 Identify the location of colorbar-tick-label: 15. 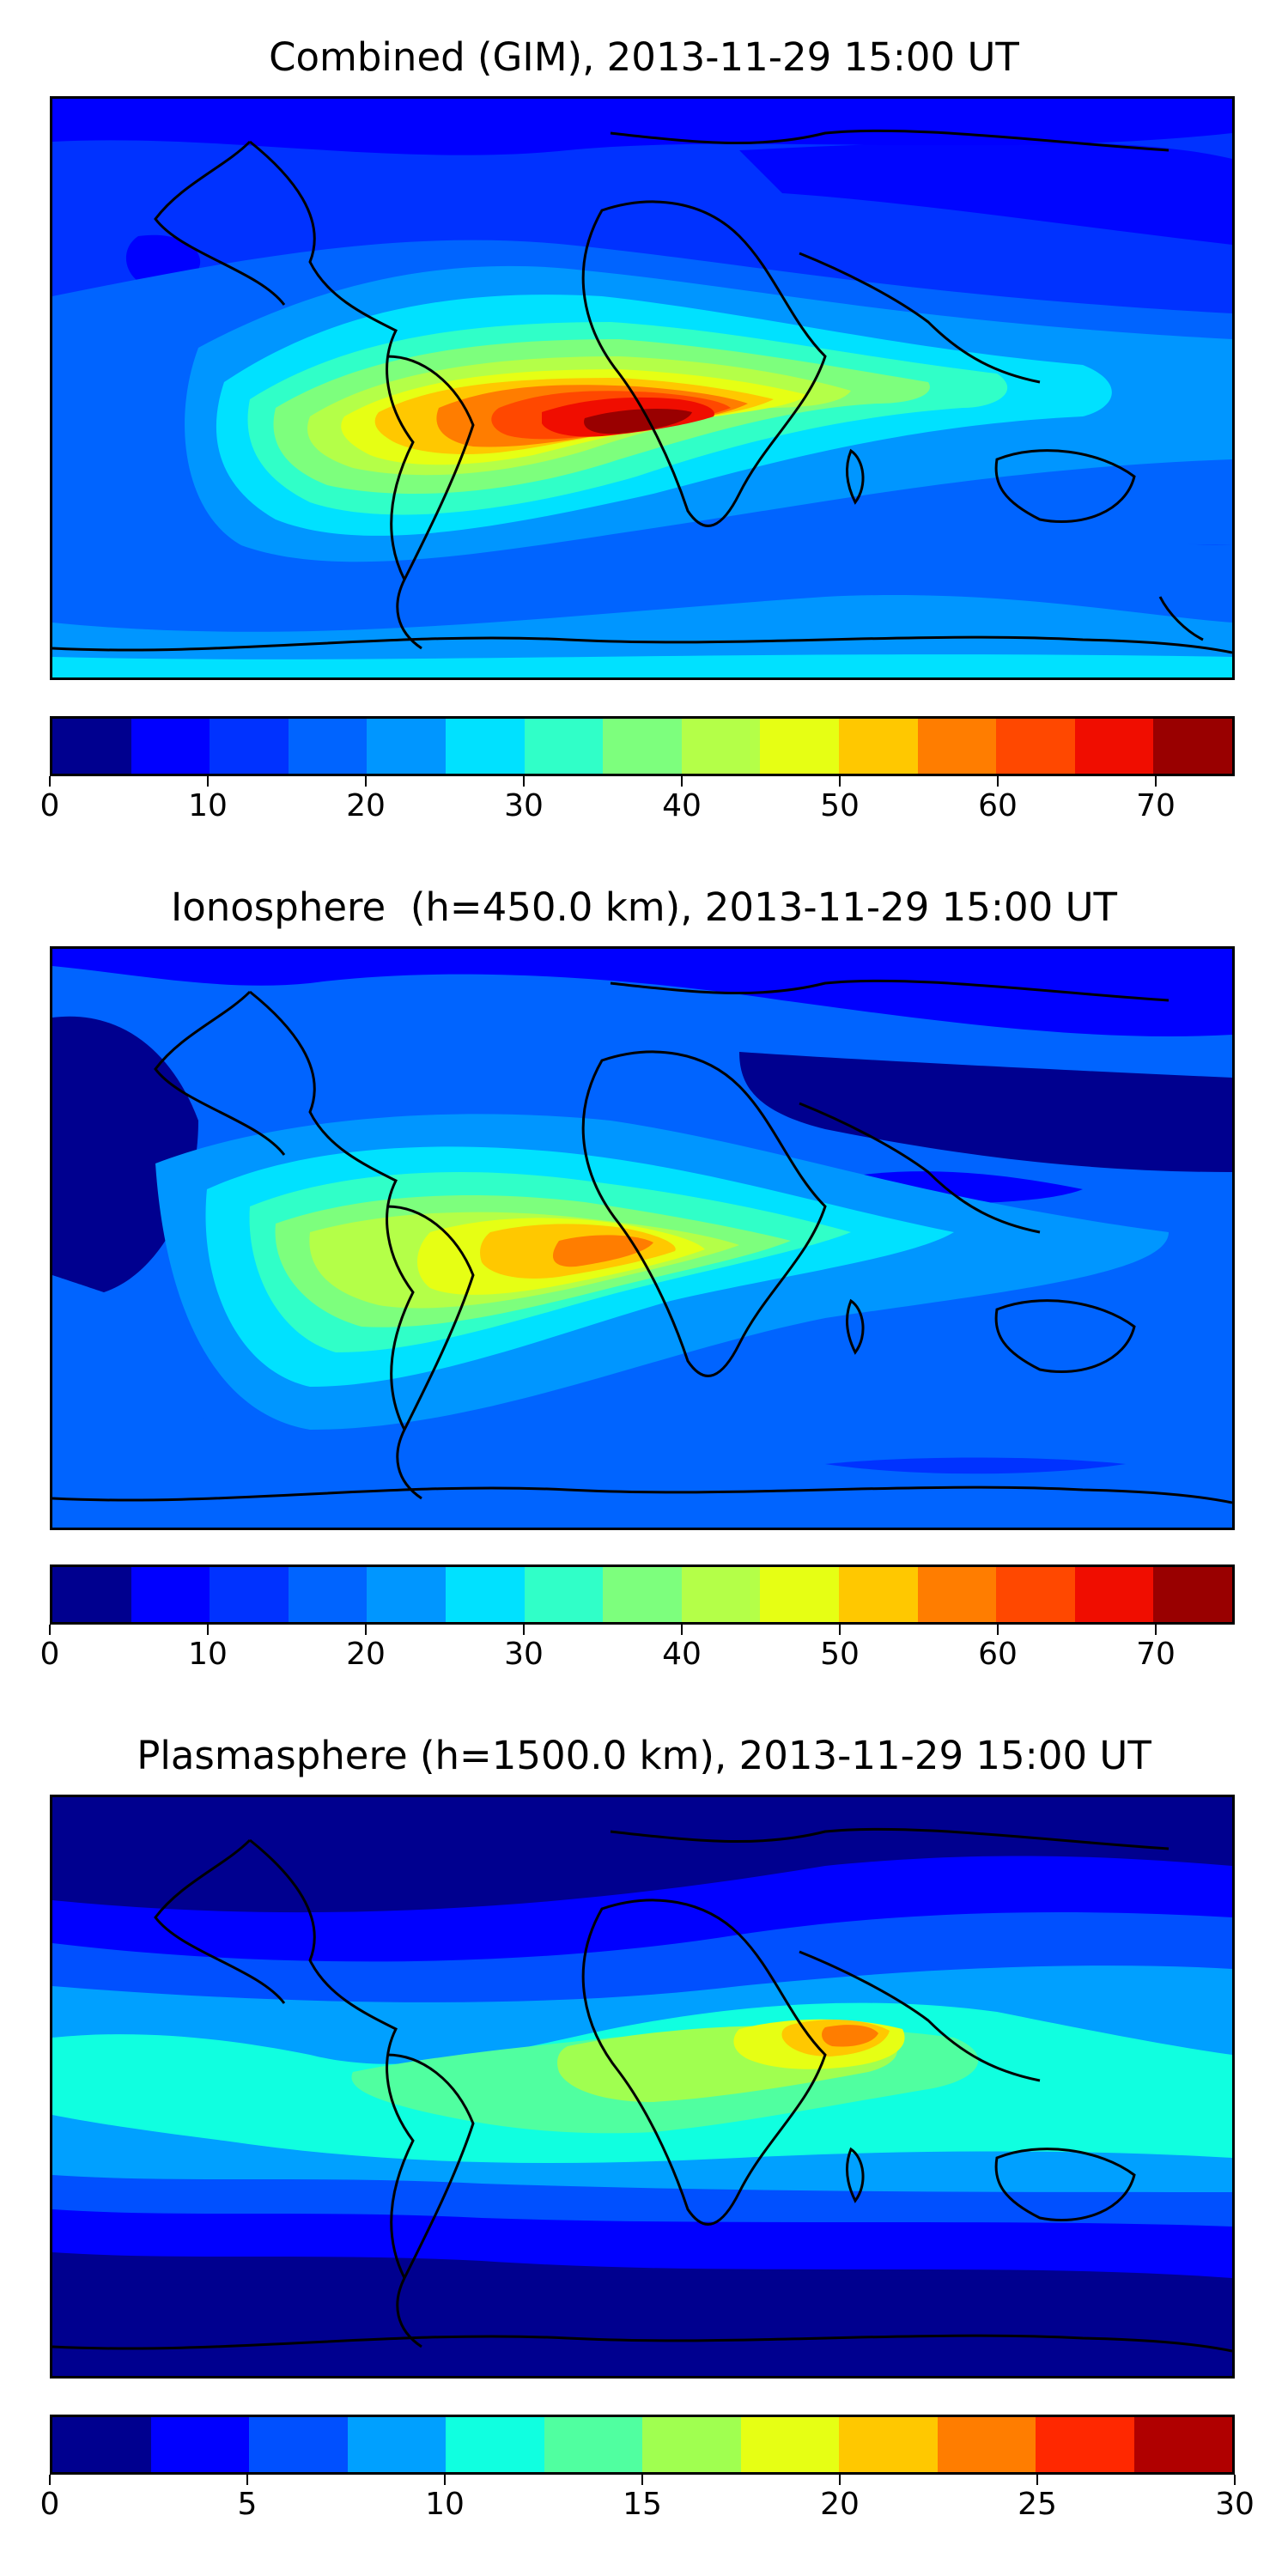
(642, 2504).